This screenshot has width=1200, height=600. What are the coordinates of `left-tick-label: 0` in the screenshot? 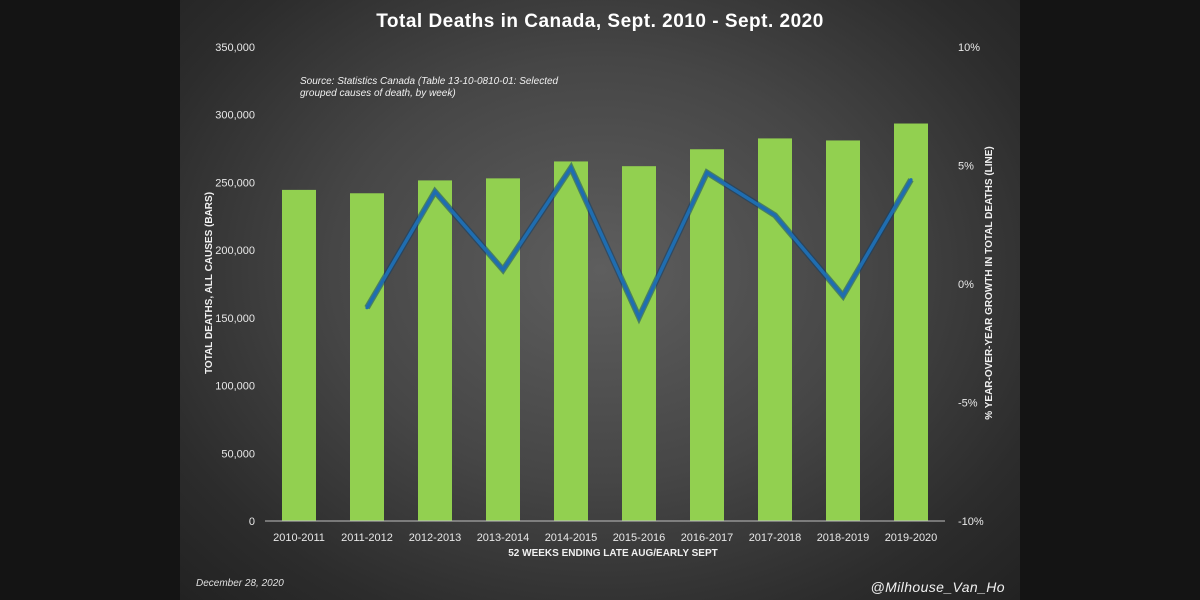 It's located at (252, 522).